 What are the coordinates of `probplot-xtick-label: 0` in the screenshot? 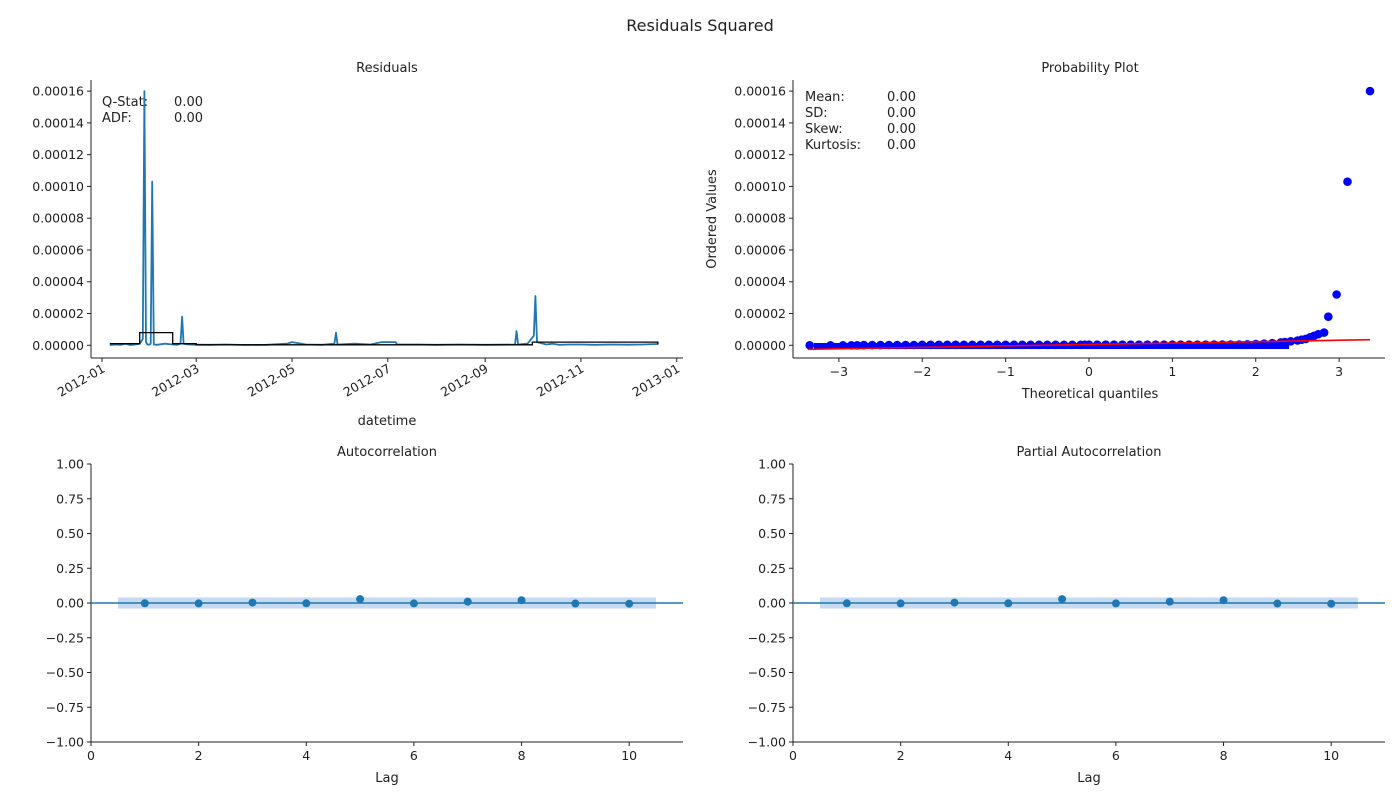 It's located at (1089, 371).